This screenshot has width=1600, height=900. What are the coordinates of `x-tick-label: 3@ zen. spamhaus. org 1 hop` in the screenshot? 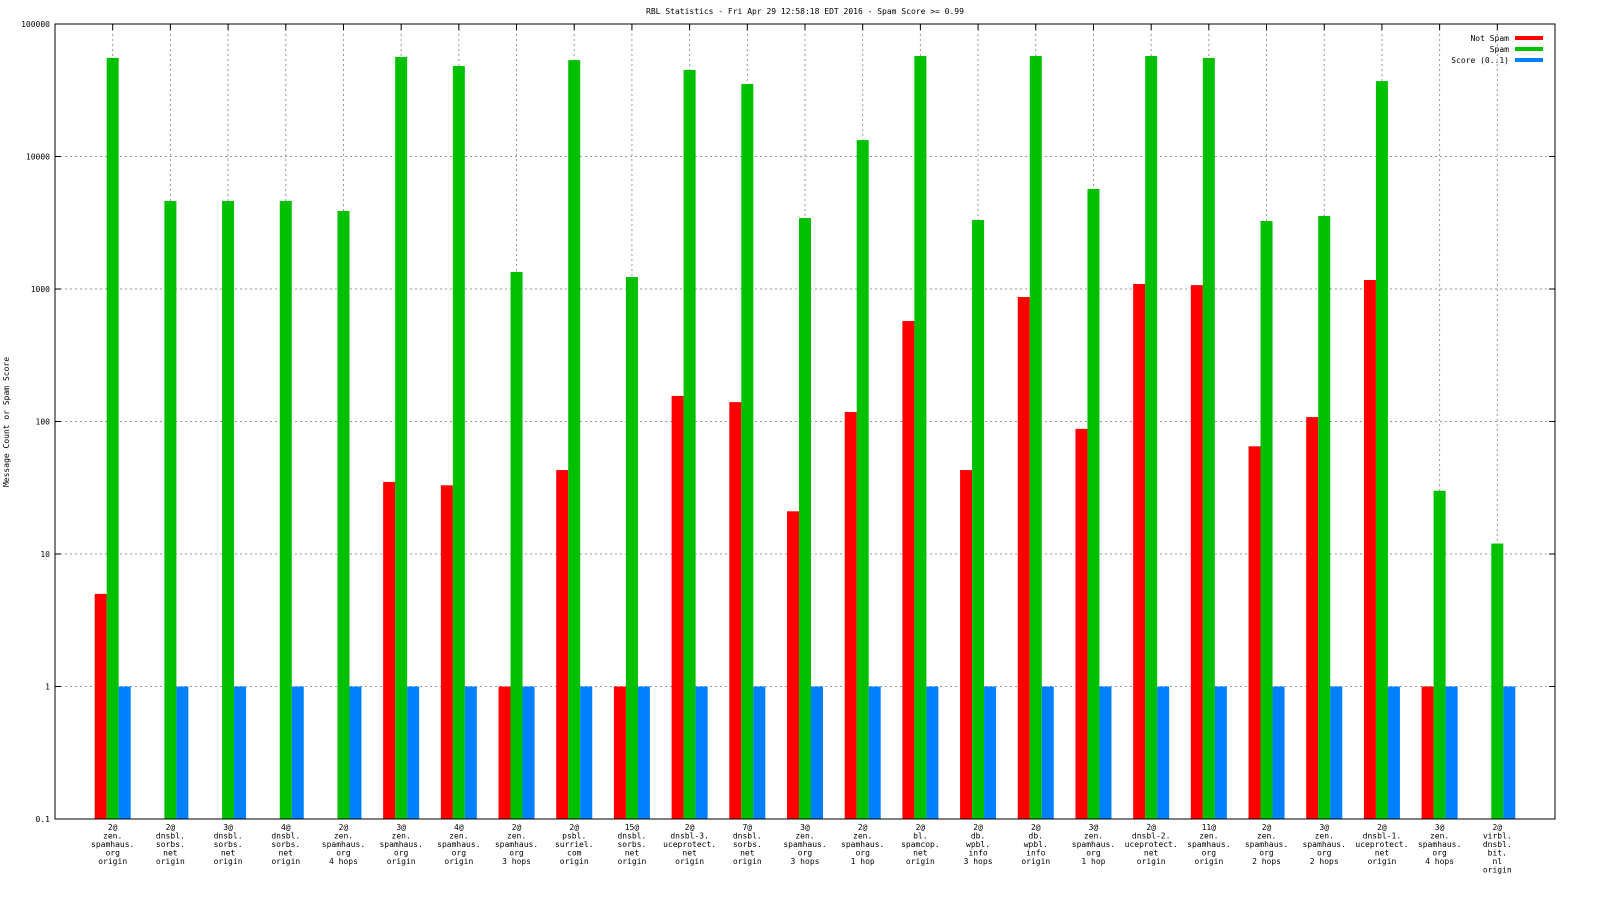 It's located at (1093, 844).